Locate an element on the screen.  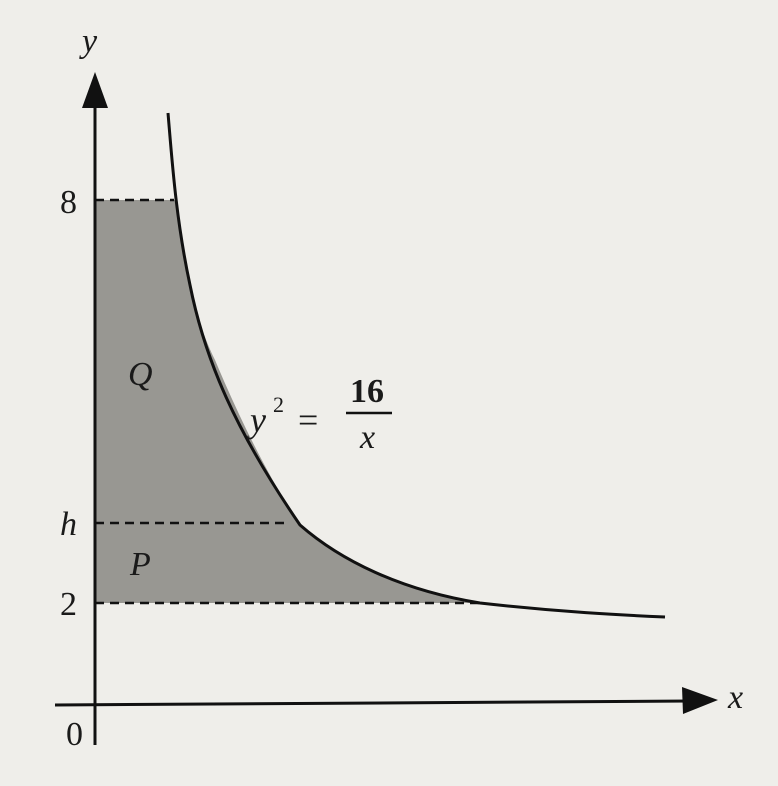
equation-numerator: 16 is located at coordinates (367, 391).